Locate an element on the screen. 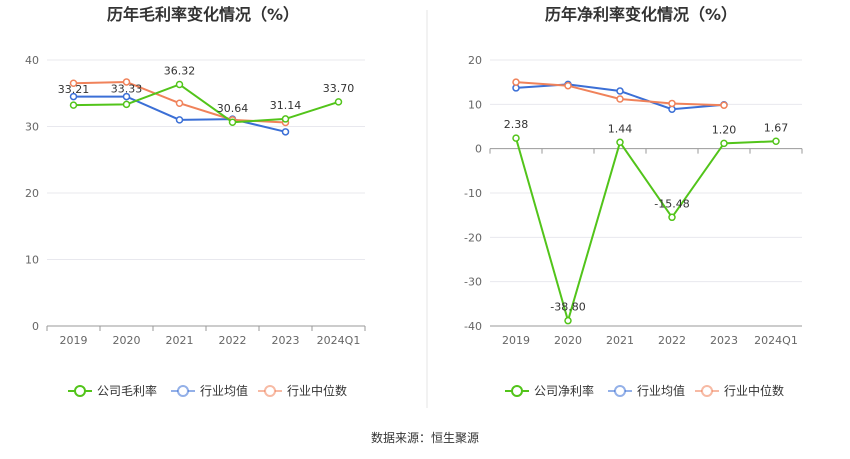 Image resolution: width=850 pixels, height=459 pixels. y-tick-label: -10 is located at coordinates (473, 193).